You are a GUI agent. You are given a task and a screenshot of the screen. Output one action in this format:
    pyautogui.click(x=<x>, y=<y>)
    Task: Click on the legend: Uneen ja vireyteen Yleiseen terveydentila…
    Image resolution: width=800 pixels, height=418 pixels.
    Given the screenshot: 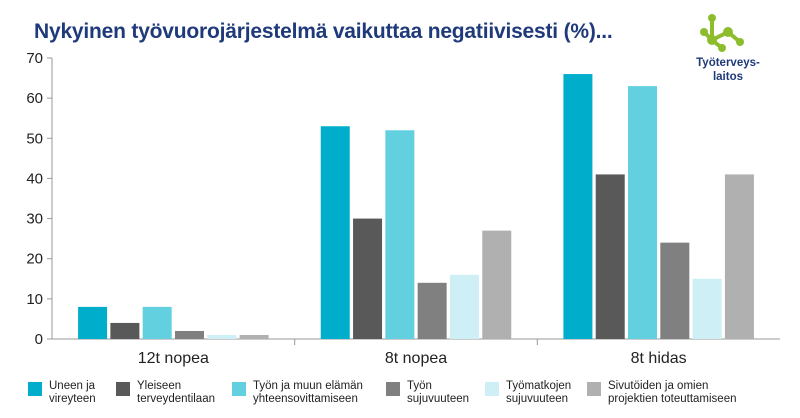 What is the action you would take?
    pyautogui.click(x=400, y=399)
    